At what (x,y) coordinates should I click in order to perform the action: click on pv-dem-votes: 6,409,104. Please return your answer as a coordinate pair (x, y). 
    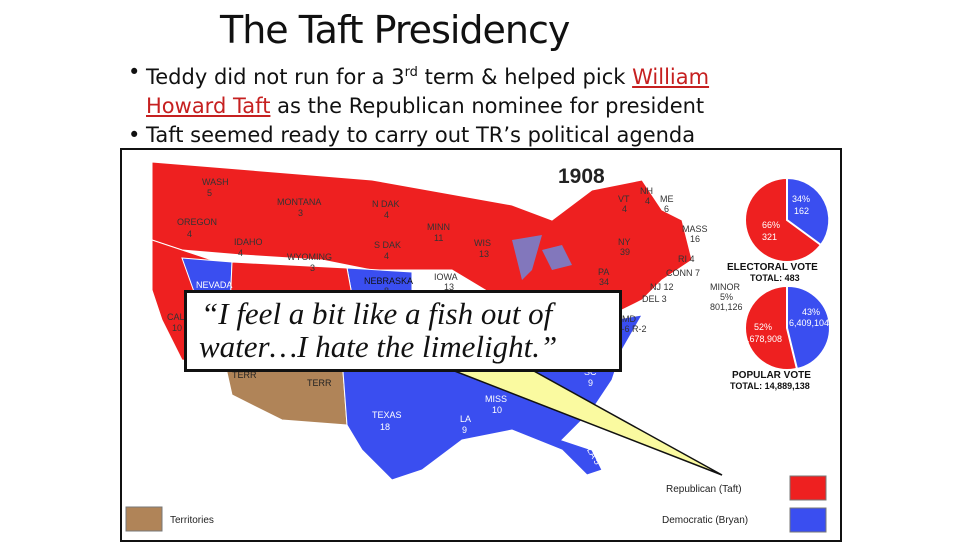
    Looking at the image, I should click on (809, 323).